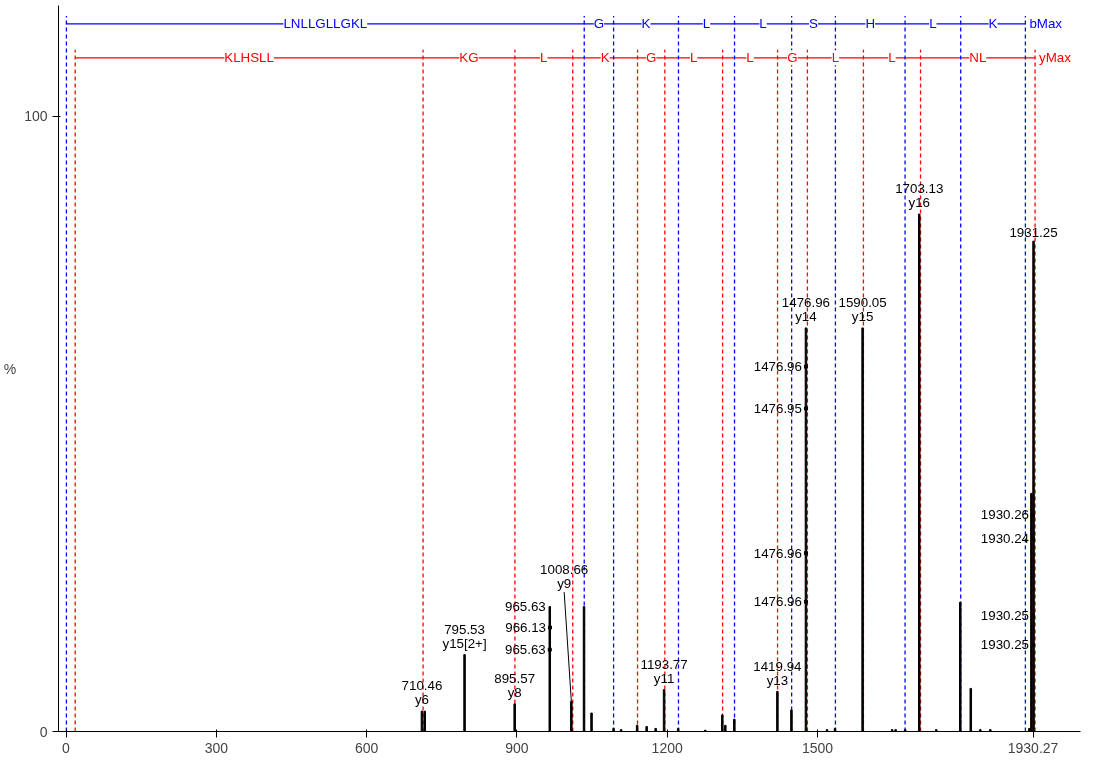 The height and width of the screenshot is (763, 1100). Describe the element at coordinates (517, 747) in the screenshot. I see `x-tick-label: 900` at that location.